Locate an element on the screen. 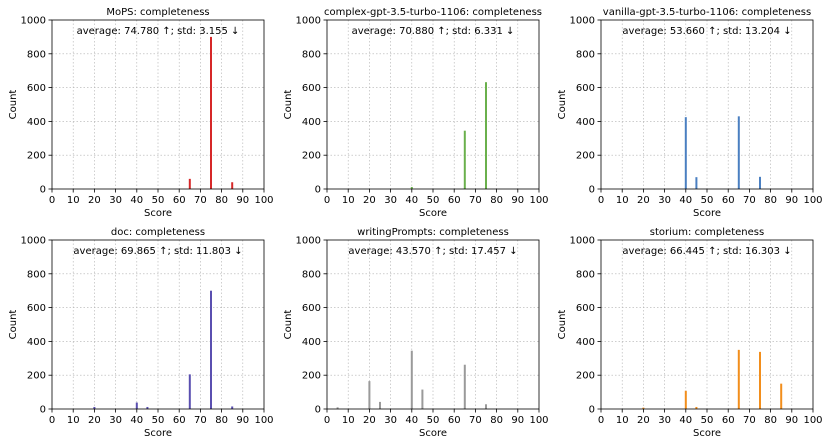  stats-annotation: average: 43.570 ↑; std: 17.457 ↓ is located at coordinates (432, 251).